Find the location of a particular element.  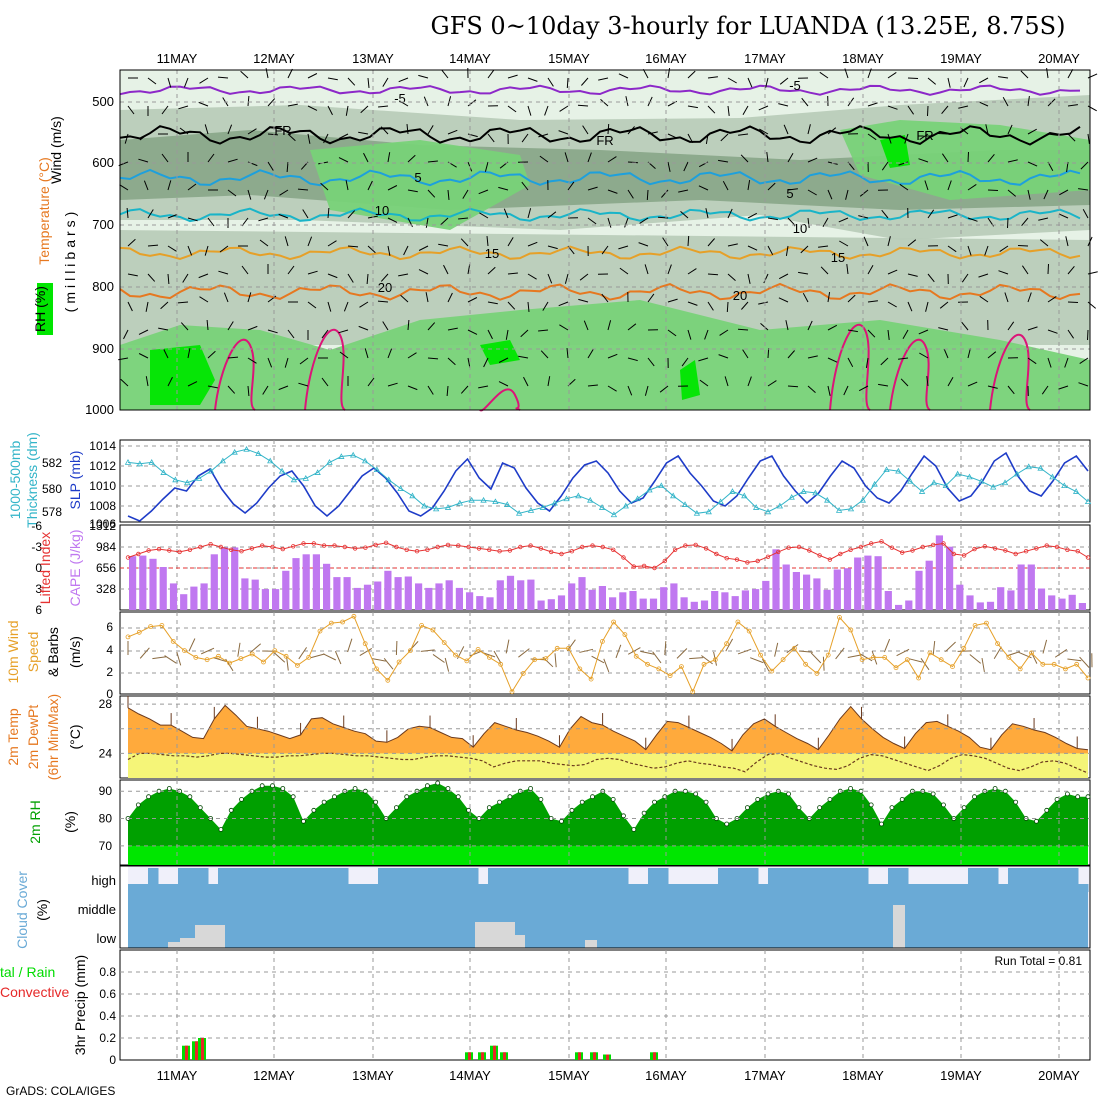

pressure-tick-label: 900 is located at coordinates (103, 348).